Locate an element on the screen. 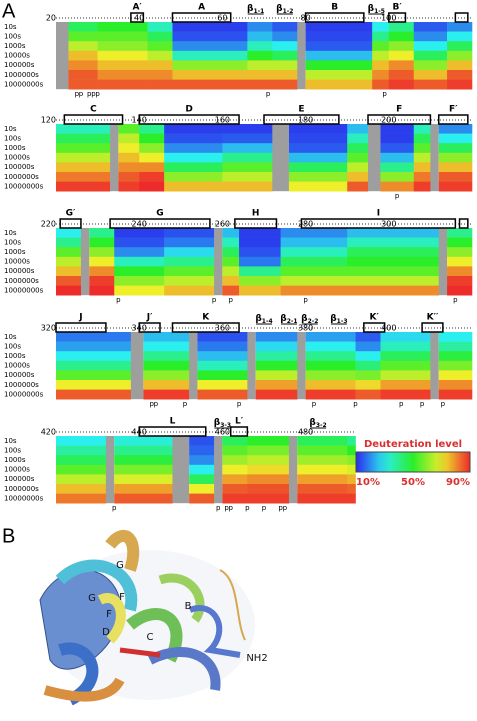  x-tick-label: 60 is located at coordinates (222, 18).